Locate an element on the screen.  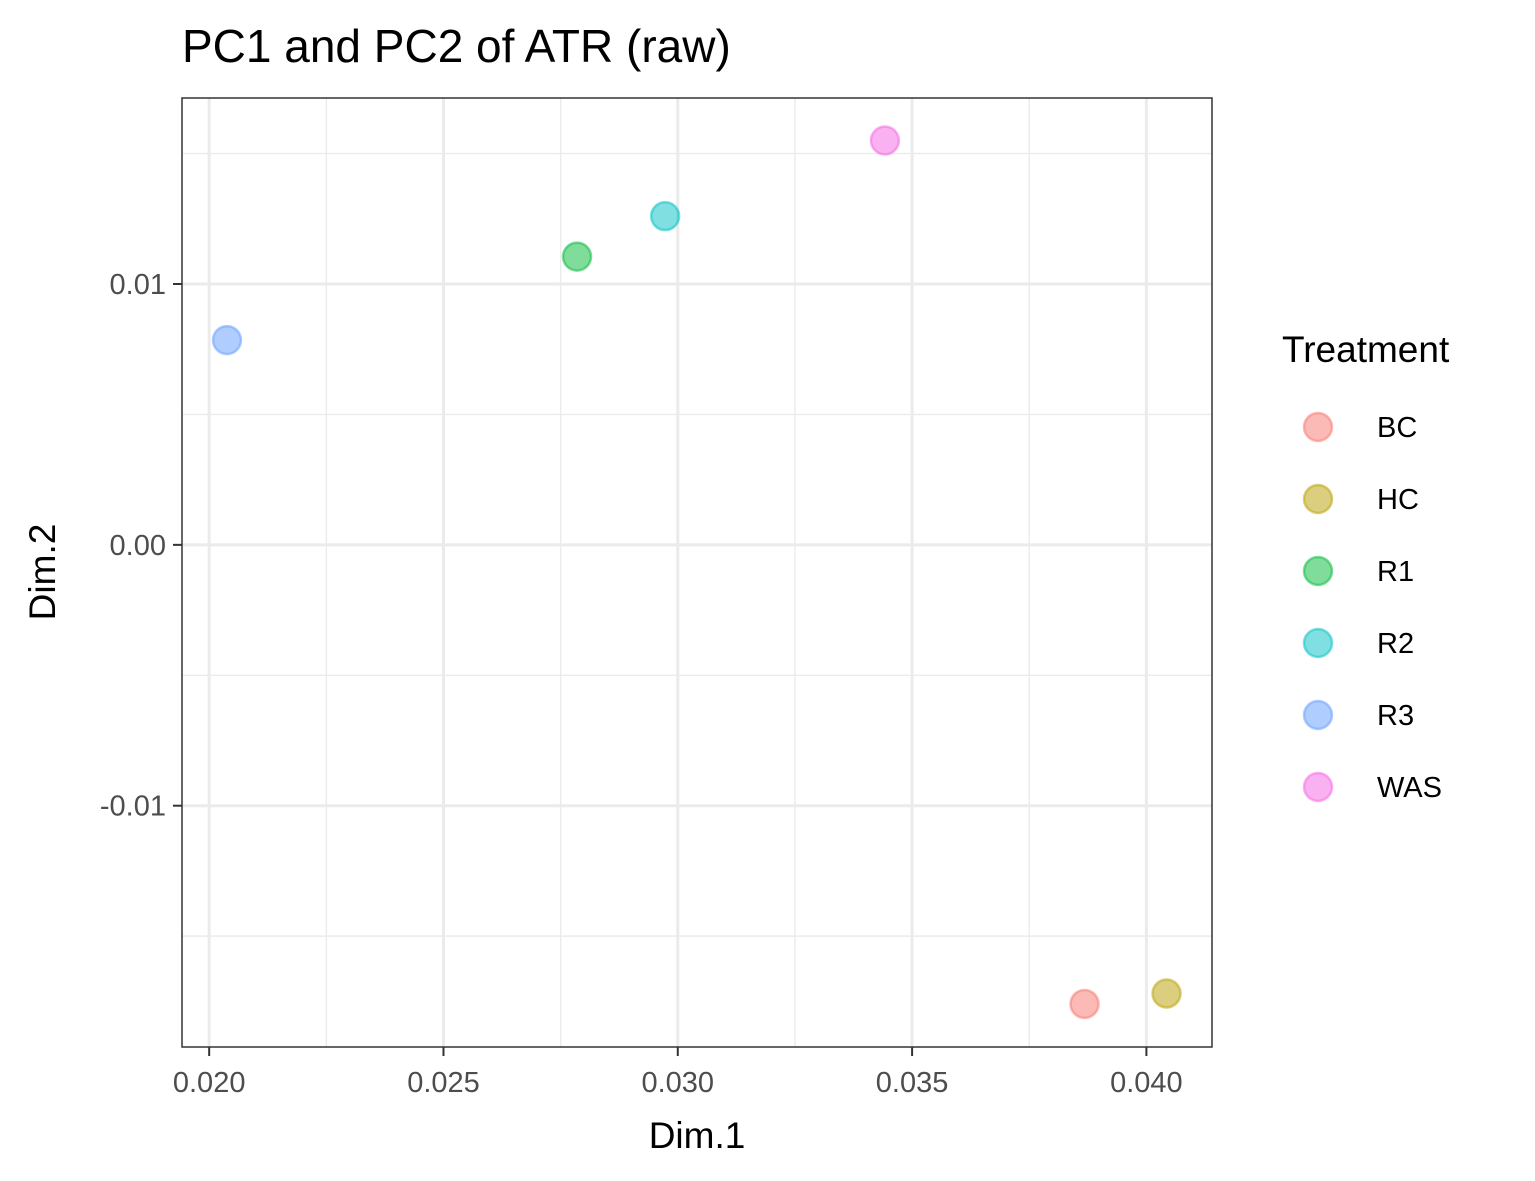
y-tick-label: 0.00 is located at coordinates (138, 546).